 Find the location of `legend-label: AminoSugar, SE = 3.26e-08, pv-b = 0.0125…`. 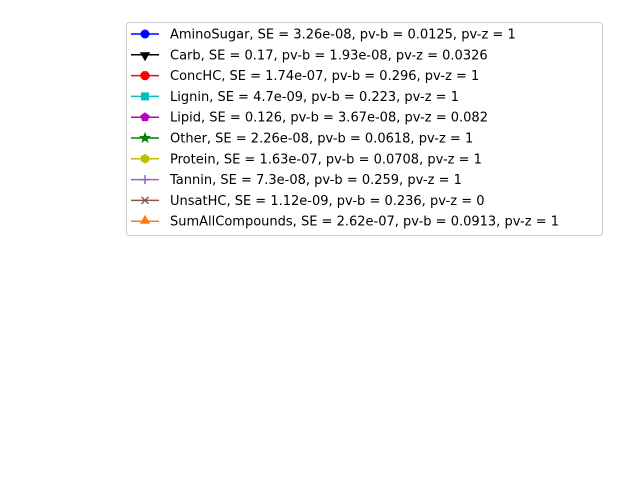

legend-label: AminoSugar, SE = 3.26e-08, pv-b = 0.0125… is located at coordinates (343, 35).